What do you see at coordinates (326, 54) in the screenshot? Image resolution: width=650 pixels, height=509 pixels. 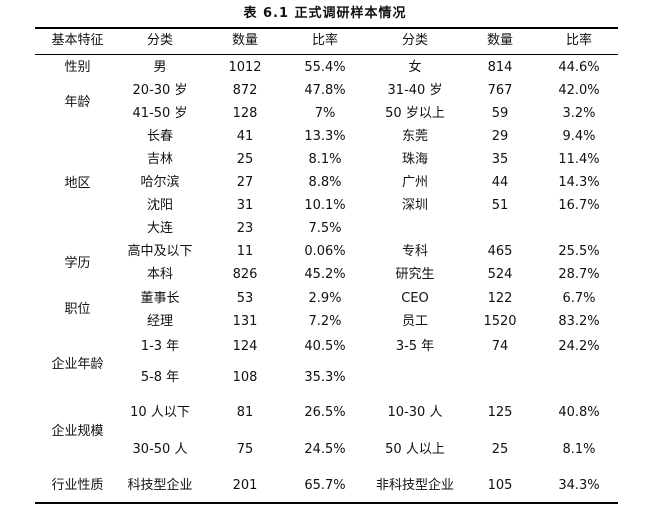 I see `table-header-rule` at bounding box center [326, 54].